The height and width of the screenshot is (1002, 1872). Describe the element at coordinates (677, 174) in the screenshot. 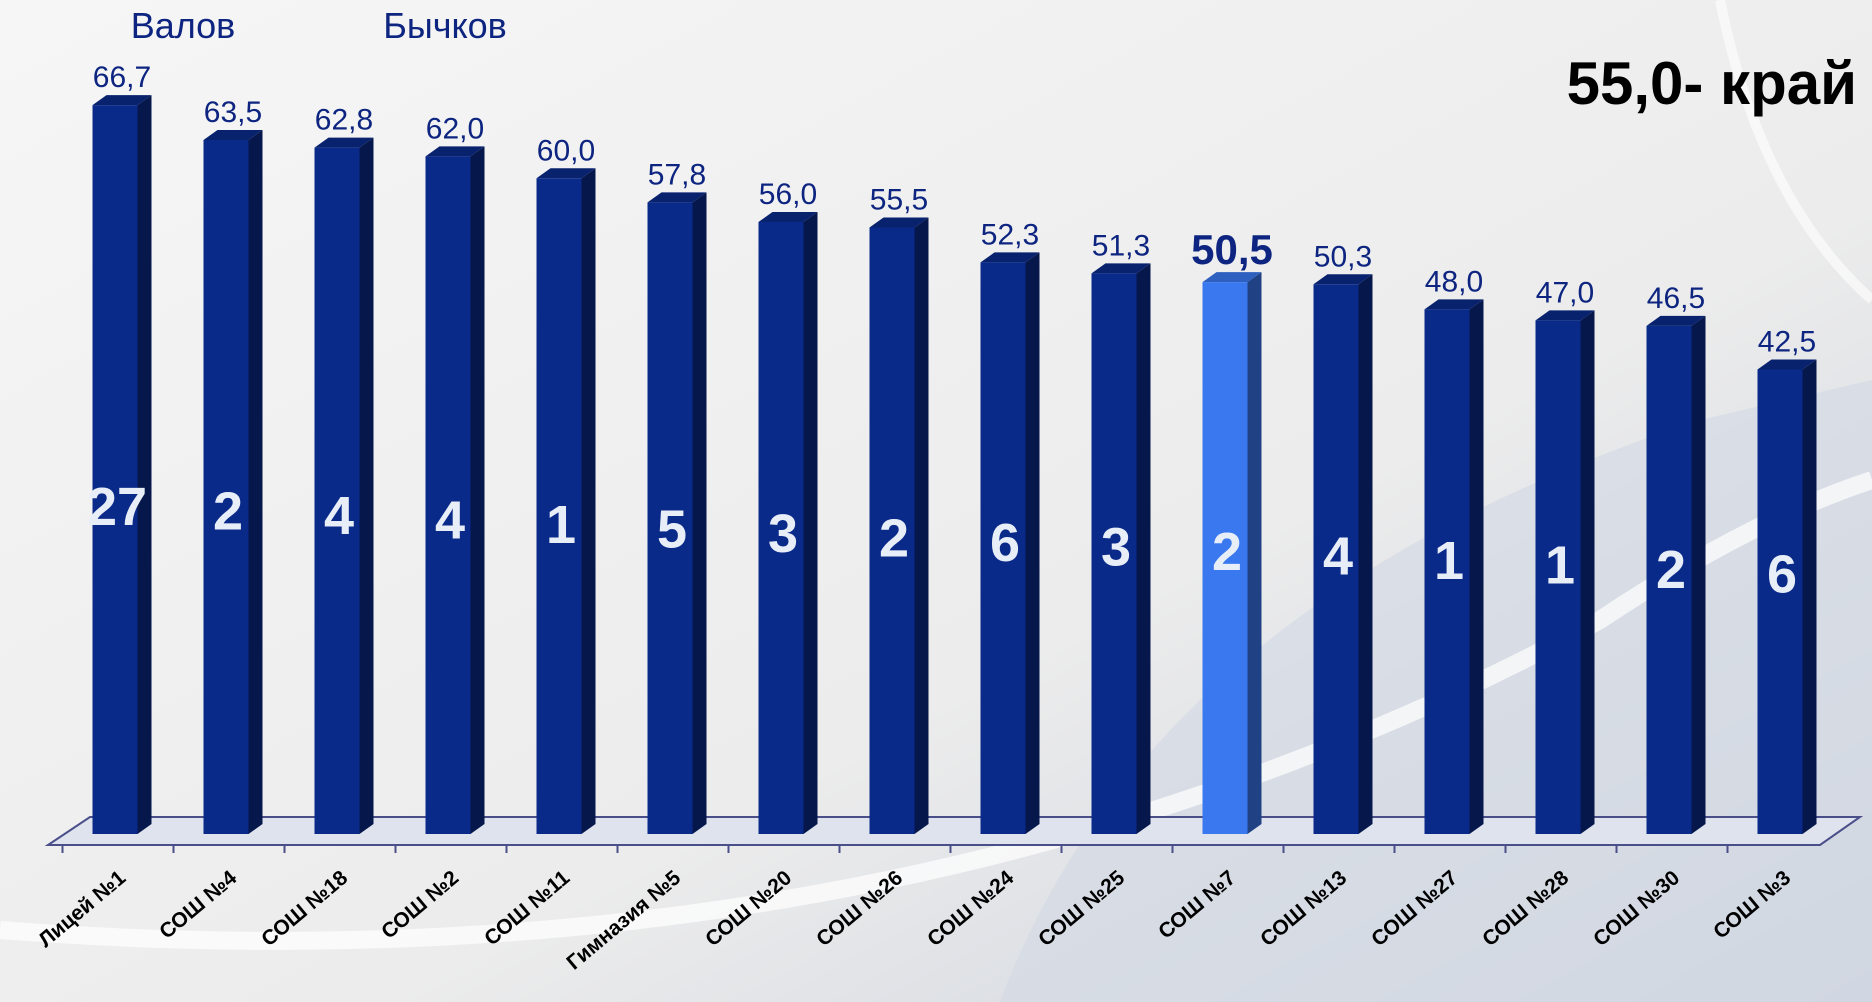

I see `value-label: 57,8` at that location.